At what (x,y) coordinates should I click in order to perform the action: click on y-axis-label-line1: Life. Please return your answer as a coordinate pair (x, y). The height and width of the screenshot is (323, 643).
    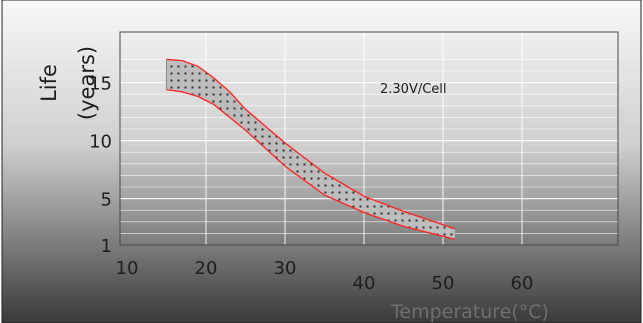
    Looking at the image, I should click on (49, 83).